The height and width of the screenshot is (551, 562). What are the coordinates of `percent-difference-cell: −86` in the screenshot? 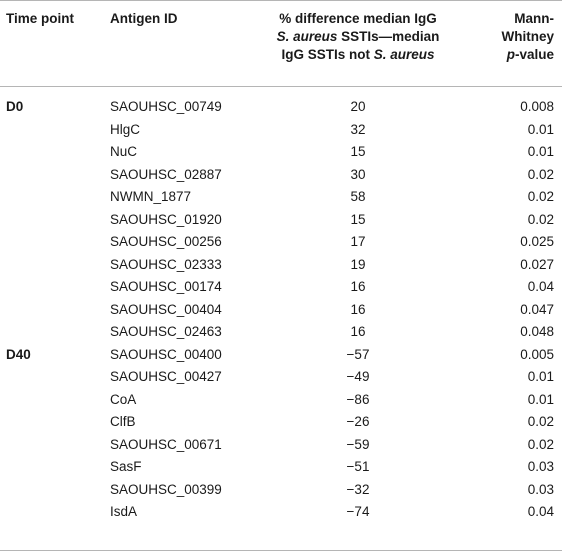 It's located at (358, 399).